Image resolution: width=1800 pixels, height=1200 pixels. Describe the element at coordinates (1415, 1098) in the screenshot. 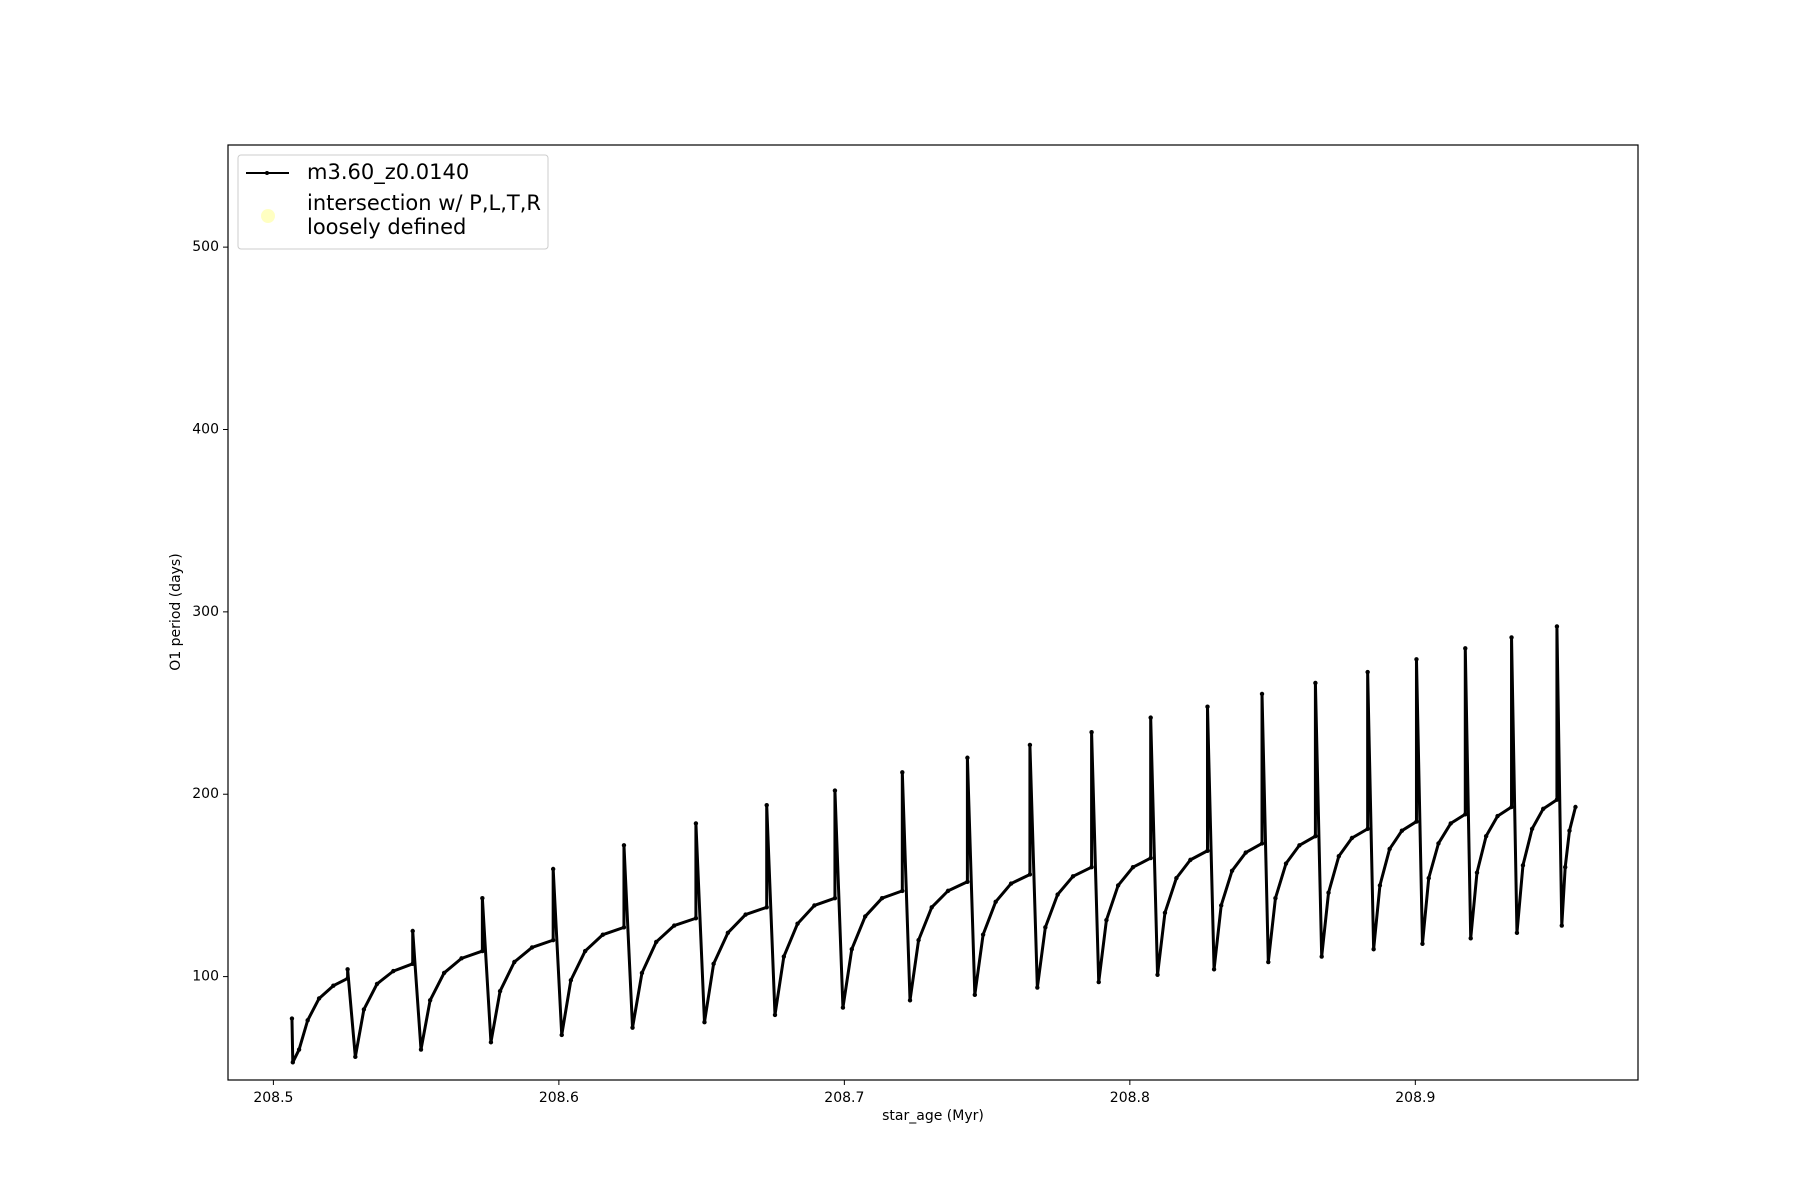

I see `x-tick-label: 208.9` at that location.